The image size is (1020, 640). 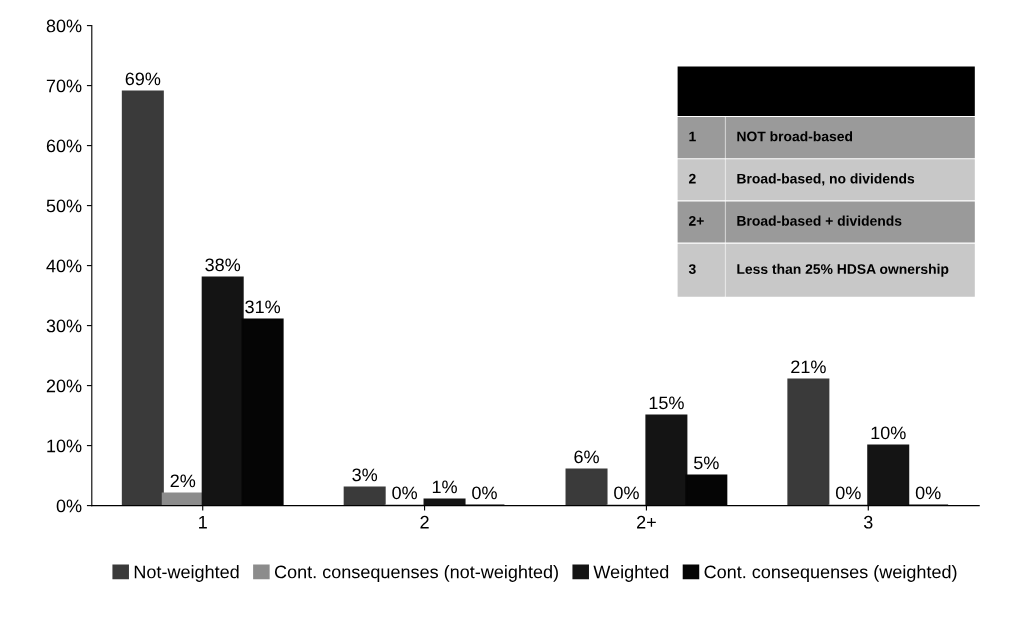 What do you see at coordinates (692, 269) in the screenshot?
I see `annotation: 3` at bounding box center [692, 269].